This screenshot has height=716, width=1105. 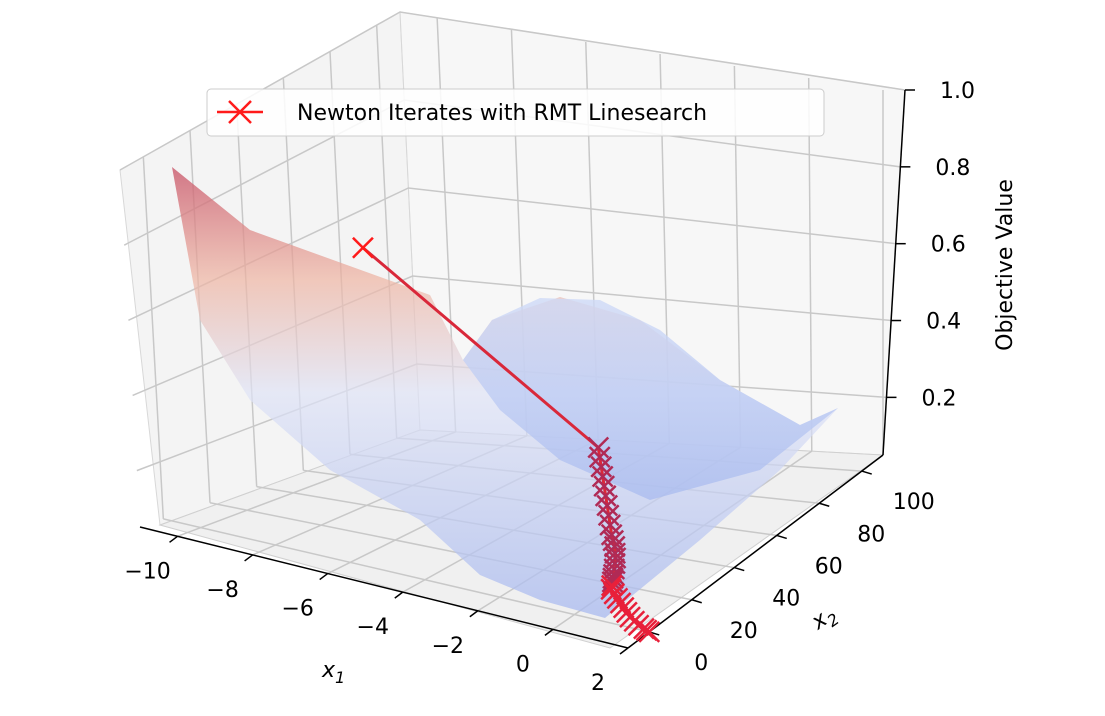 I want to click on x-tick-label: 0, so click(x=523, y=664).